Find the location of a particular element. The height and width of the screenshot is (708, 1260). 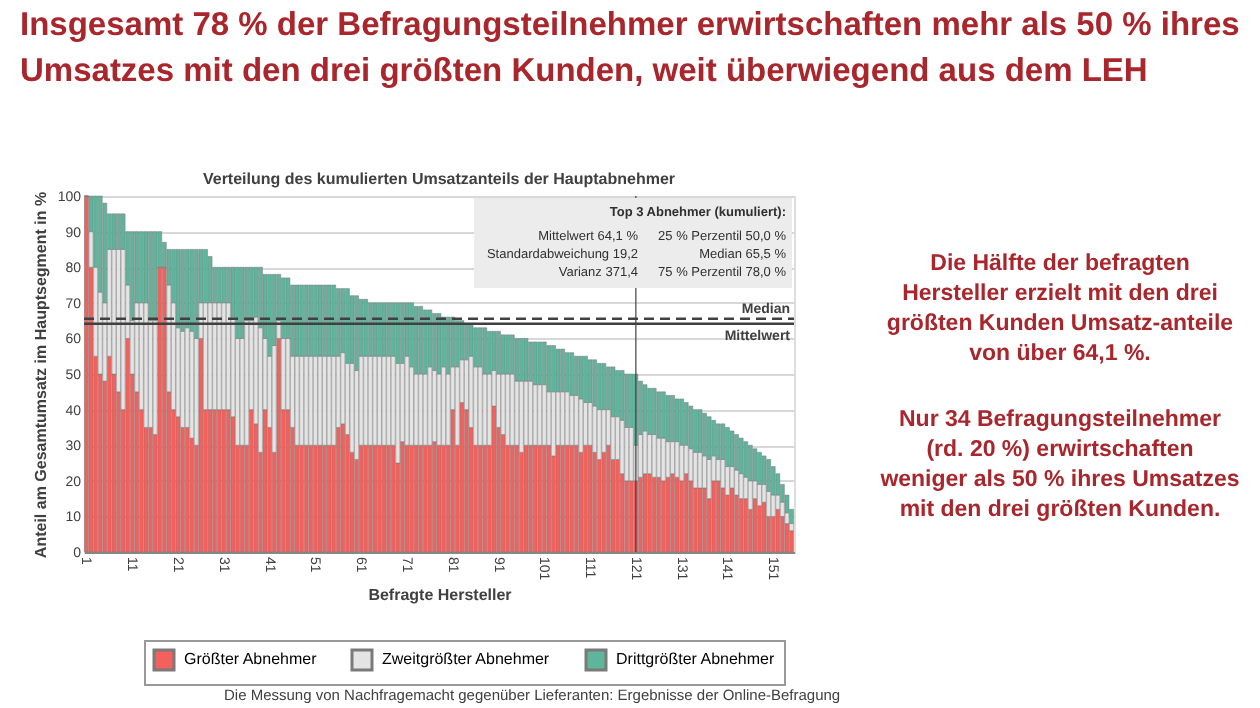

chart-title: Insgesamt 78 % der Befragungsteilnehmer erwirtschaften mehr als 50 % ihres Umsatzes mit den drei größten Kunden, weit überwiegend aus dem LEH is located at coordinates (630, 48).